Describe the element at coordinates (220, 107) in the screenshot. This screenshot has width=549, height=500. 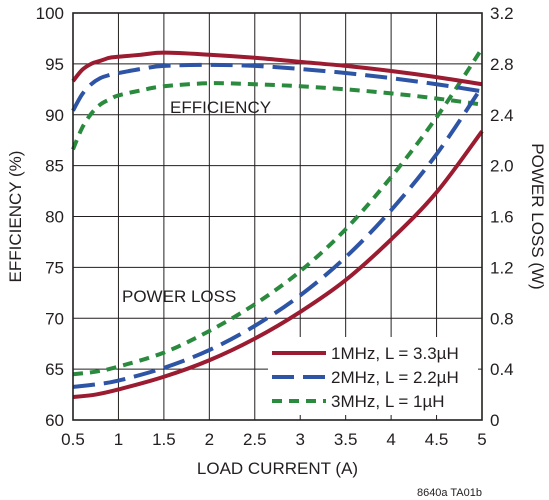
I see `efficiency-annotation: EFFICIENCY` at that location.